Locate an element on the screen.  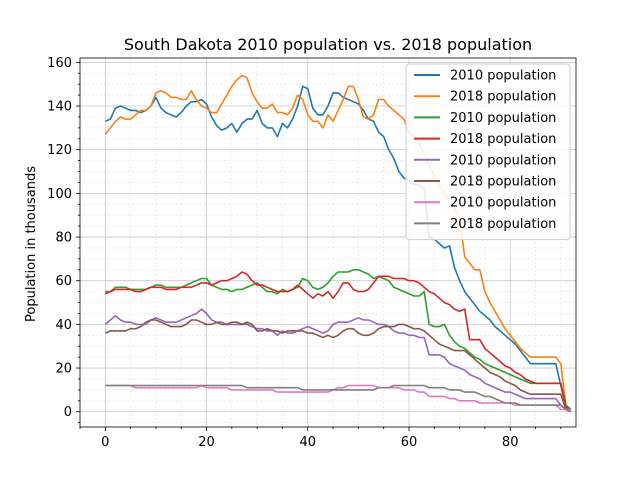
x-tick-label: 40 is located at coordinates (307, 442).